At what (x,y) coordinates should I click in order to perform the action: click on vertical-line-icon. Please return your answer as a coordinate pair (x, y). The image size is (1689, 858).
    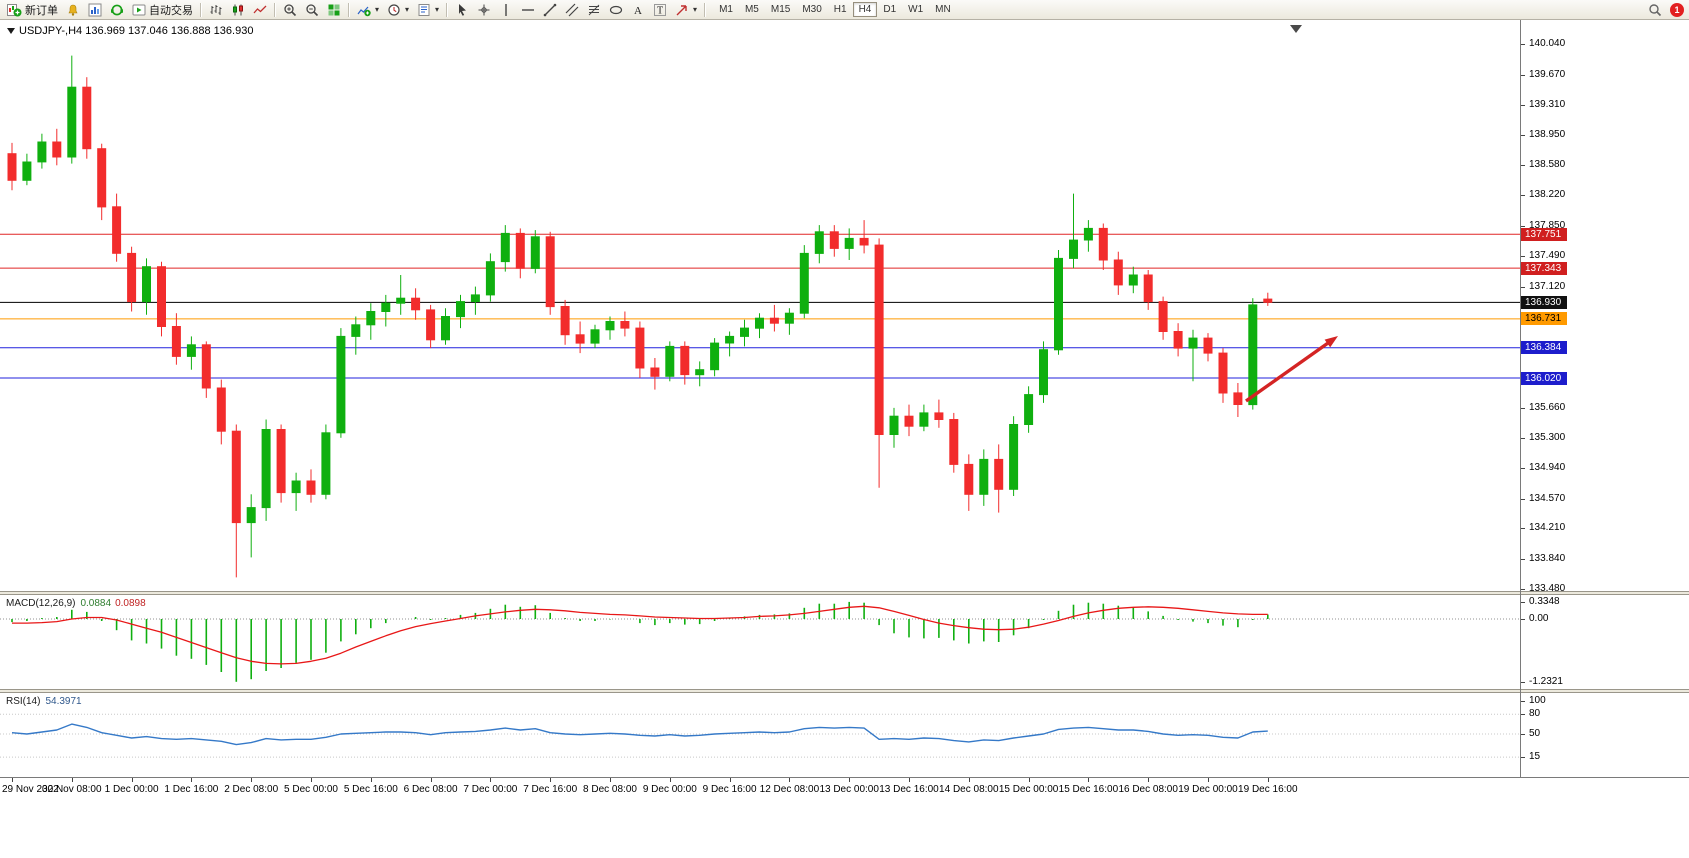
    Looking at the image, I should click on (506, 9).